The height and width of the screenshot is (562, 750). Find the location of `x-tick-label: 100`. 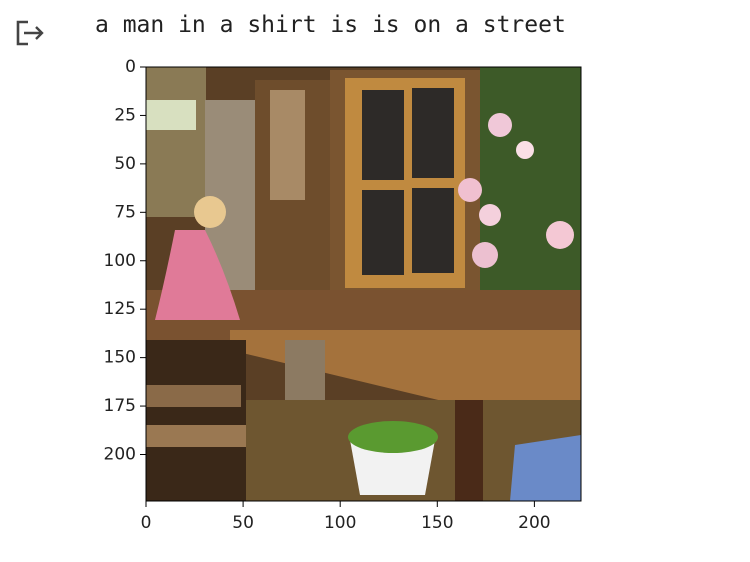

x-tick-label: 100 is located at coordinates (340, 523).